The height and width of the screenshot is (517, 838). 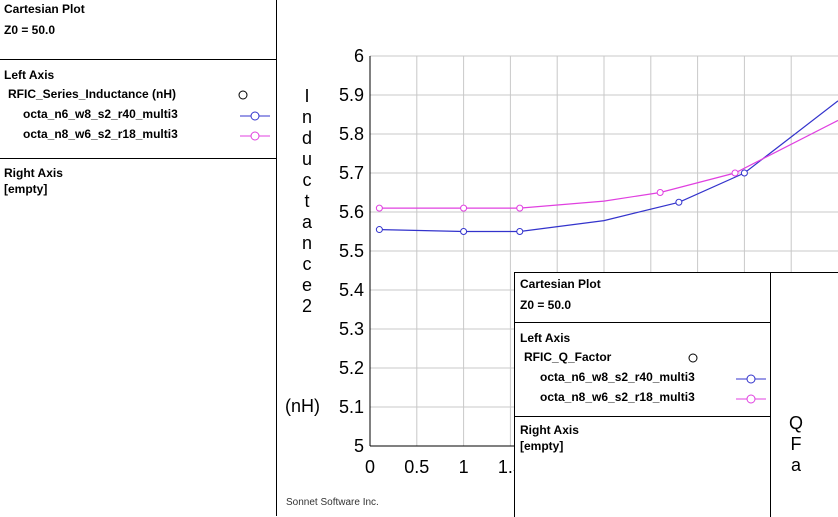 What do you see at coordinates (351, 290) in the screenshot?
I see `y-tick-label: 5.4` at bounding box center [351, 290].